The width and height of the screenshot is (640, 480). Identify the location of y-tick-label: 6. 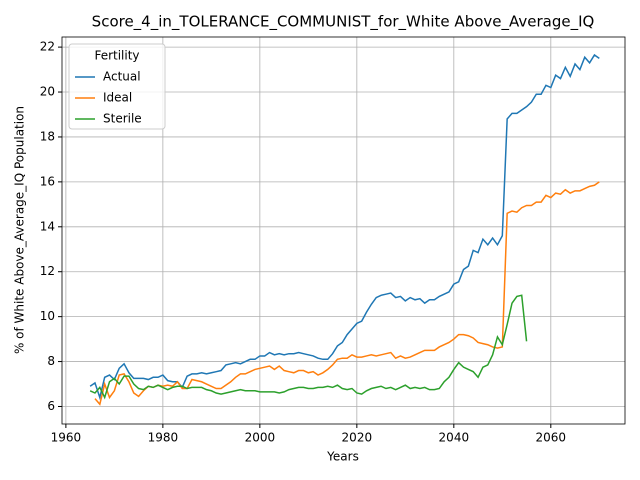
(51, 406).